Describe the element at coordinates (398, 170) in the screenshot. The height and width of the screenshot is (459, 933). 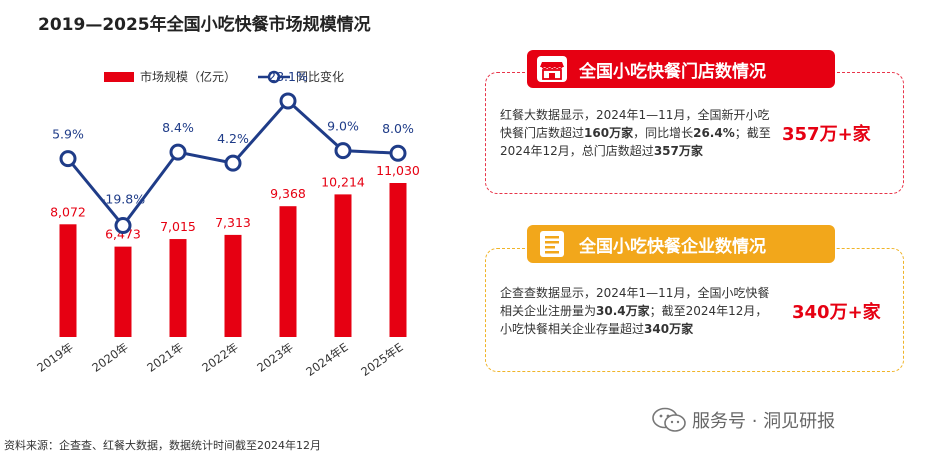
I see `bar-value-label: 11,030` at that location.